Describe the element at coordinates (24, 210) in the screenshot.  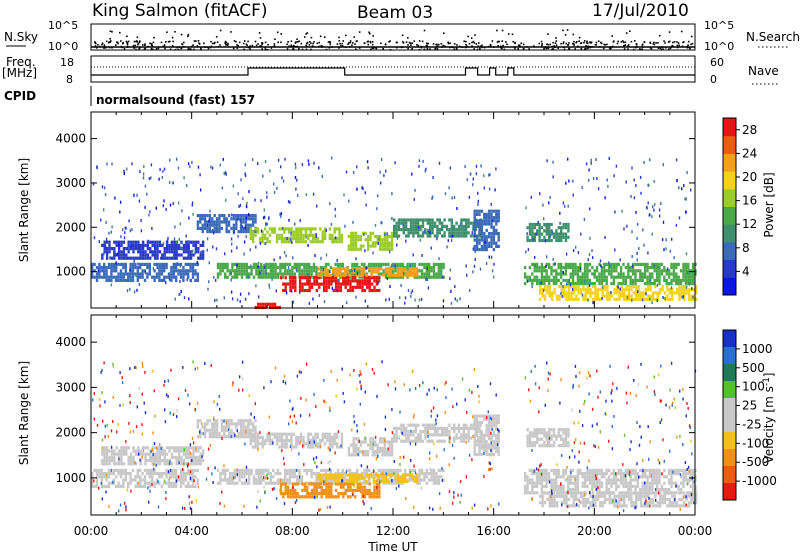
I see `power-y-axis-label: Slant Range [km]` at that location.